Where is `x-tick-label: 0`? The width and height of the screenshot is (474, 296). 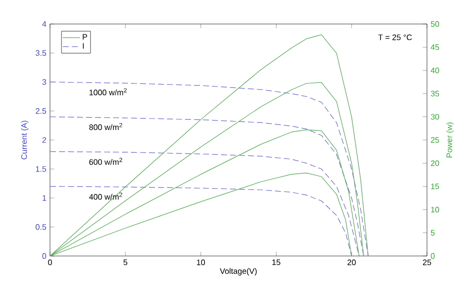 x-tick-label: 0 is located at coordinates (50, 263).